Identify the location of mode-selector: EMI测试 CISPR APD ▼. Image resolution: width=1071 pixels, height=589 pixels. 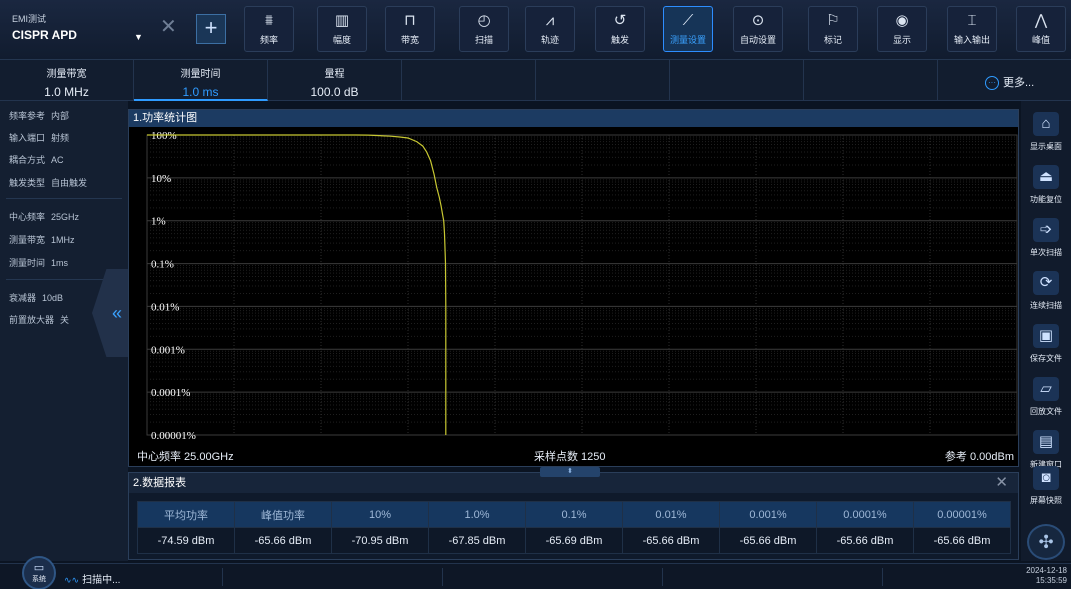
(76, 30).